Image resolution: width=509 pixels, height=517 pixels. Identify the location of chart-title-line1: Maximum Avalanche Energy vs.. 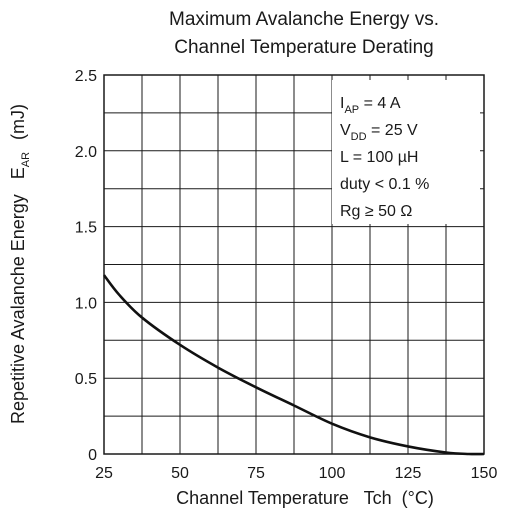
(304, 19).